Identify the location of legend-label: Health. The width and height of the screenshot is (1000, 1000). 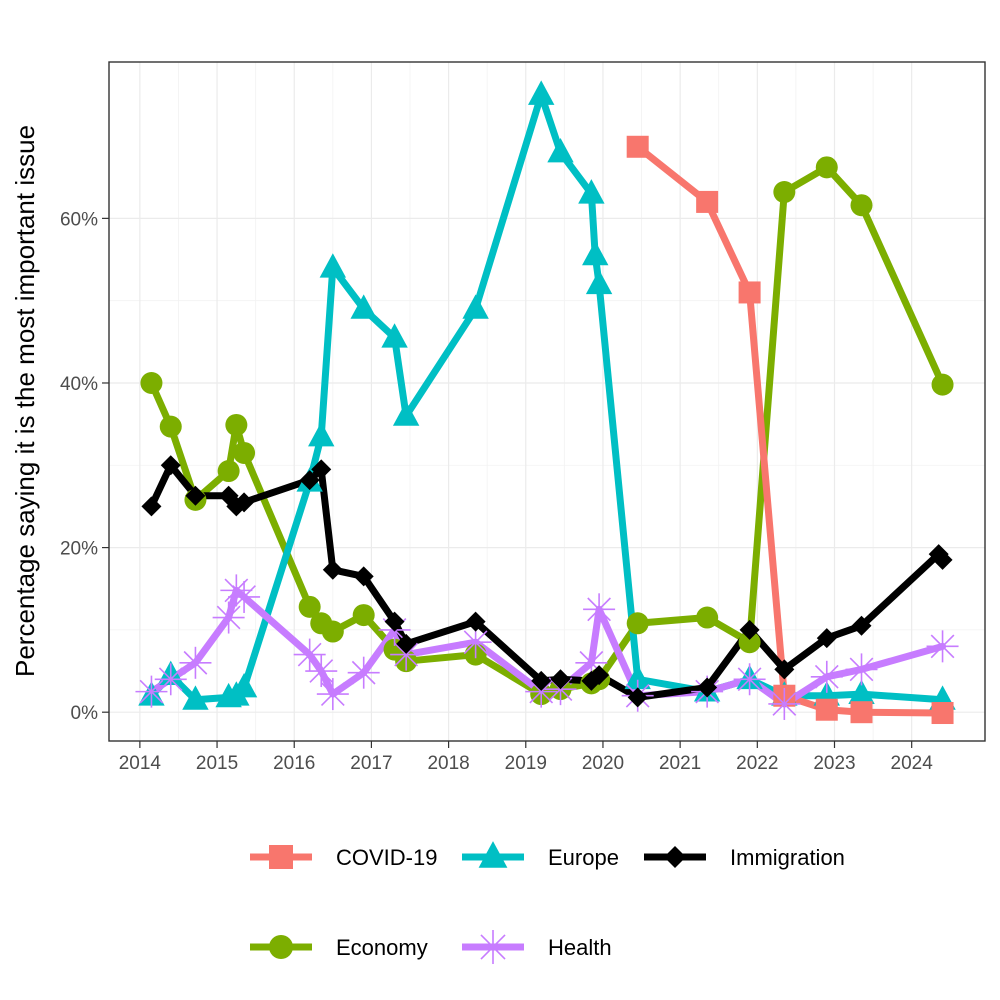
(580, 947).